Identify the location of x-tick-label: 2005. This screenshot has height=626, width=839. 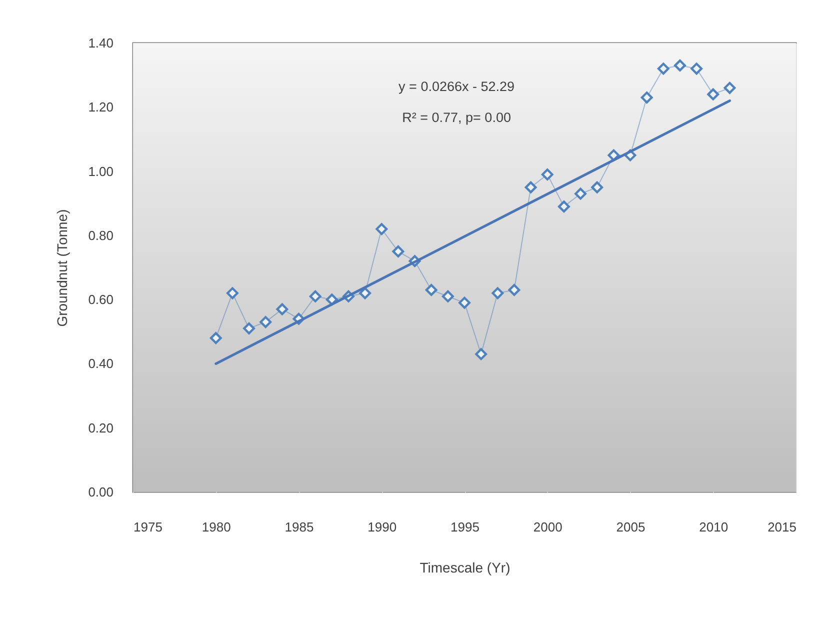
(631, 527).